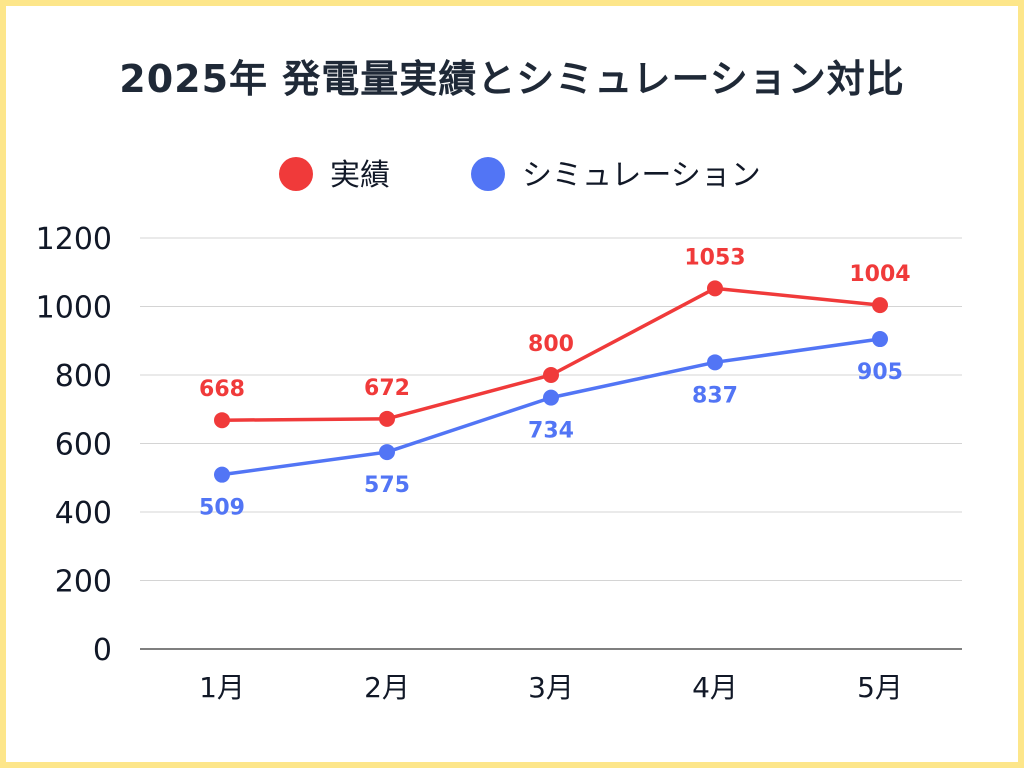  What do you see at coordinates (387, 687) in the screenshot?
I see `x-tick-label: 2月` at bounding box center [387, 687].